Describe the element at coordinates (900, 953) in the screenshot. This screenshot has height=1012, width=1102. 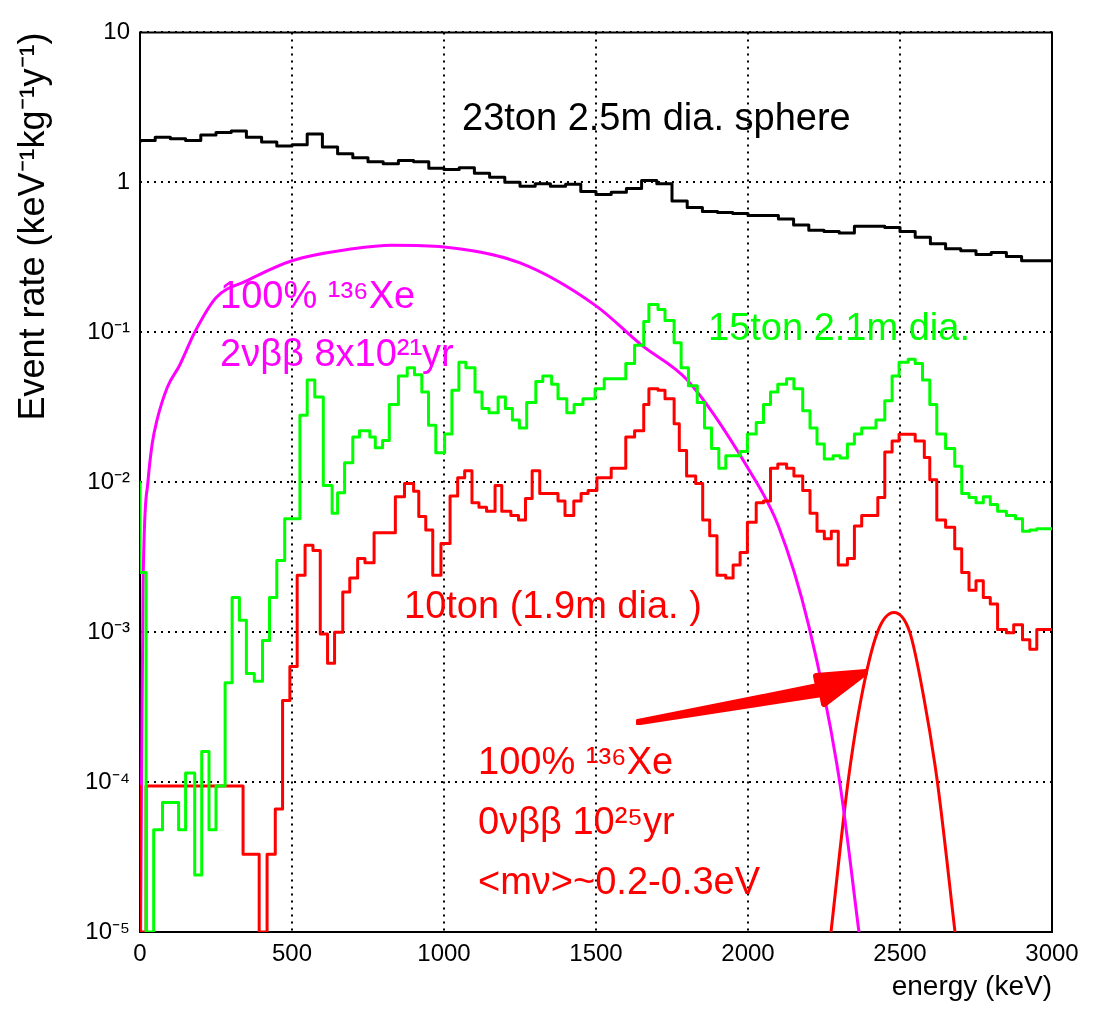
I see `x-tick-label: 2500` at that location.